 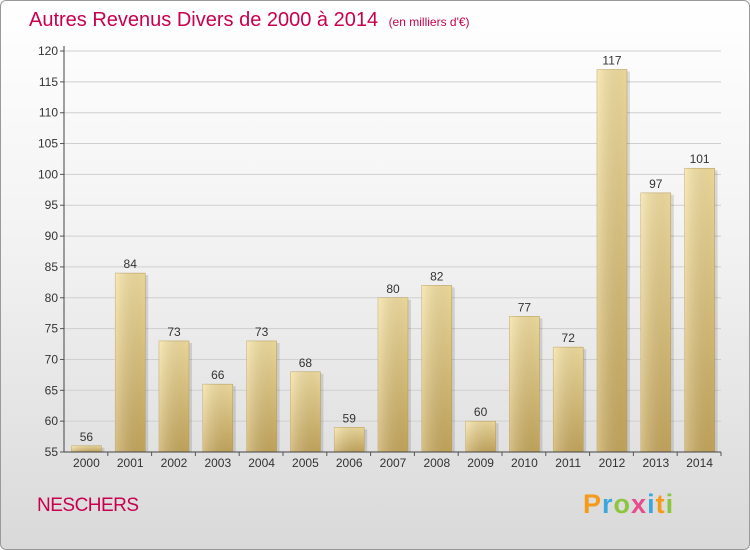 I want to click on bar-value-label: 77, so click(x=525, y=307).